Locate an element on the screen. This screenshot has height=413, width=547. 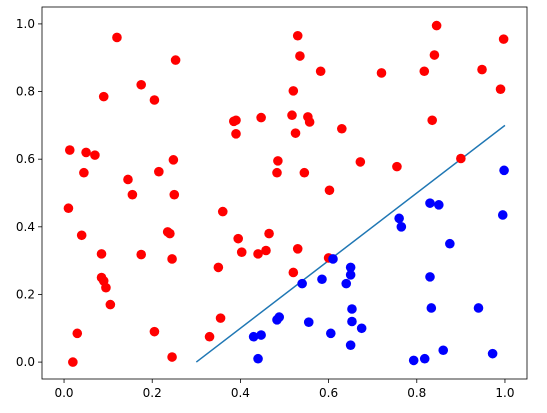
x-tick-label: 0.0 is located at coordinates (63, 393).